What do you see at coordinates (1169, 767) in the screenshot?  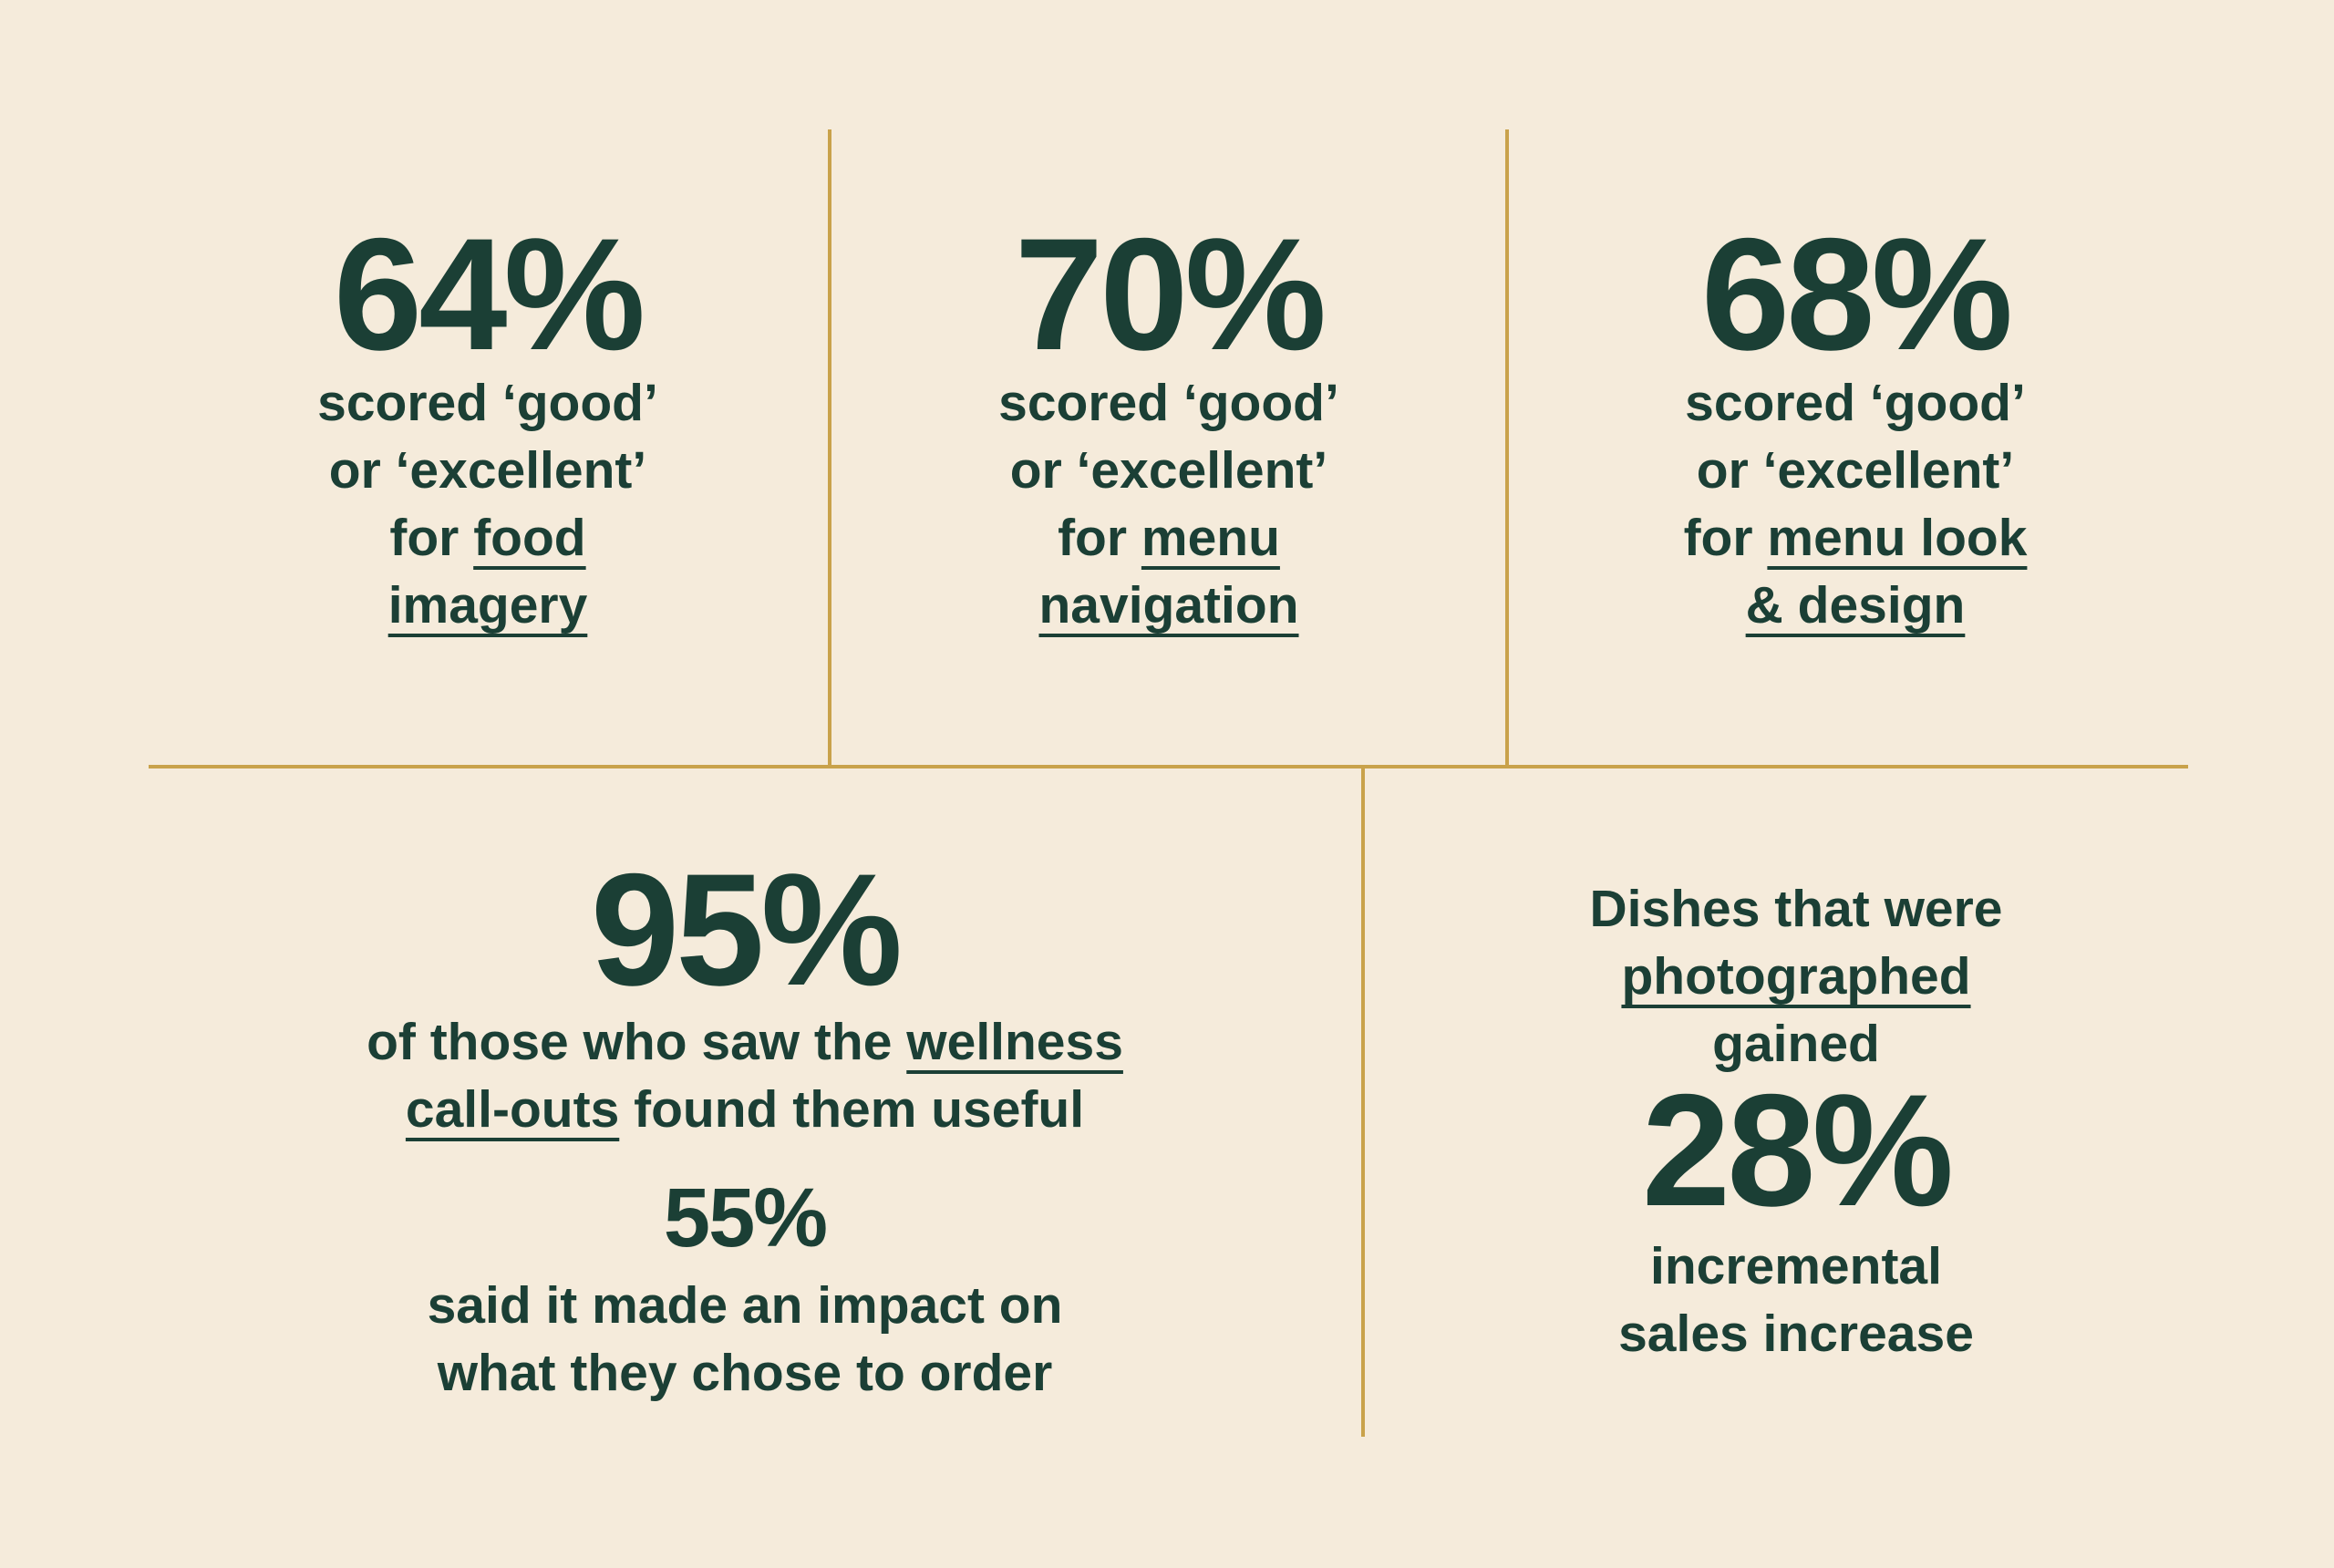 I see `divider-horizontal` at bounding box center [1169, 767].